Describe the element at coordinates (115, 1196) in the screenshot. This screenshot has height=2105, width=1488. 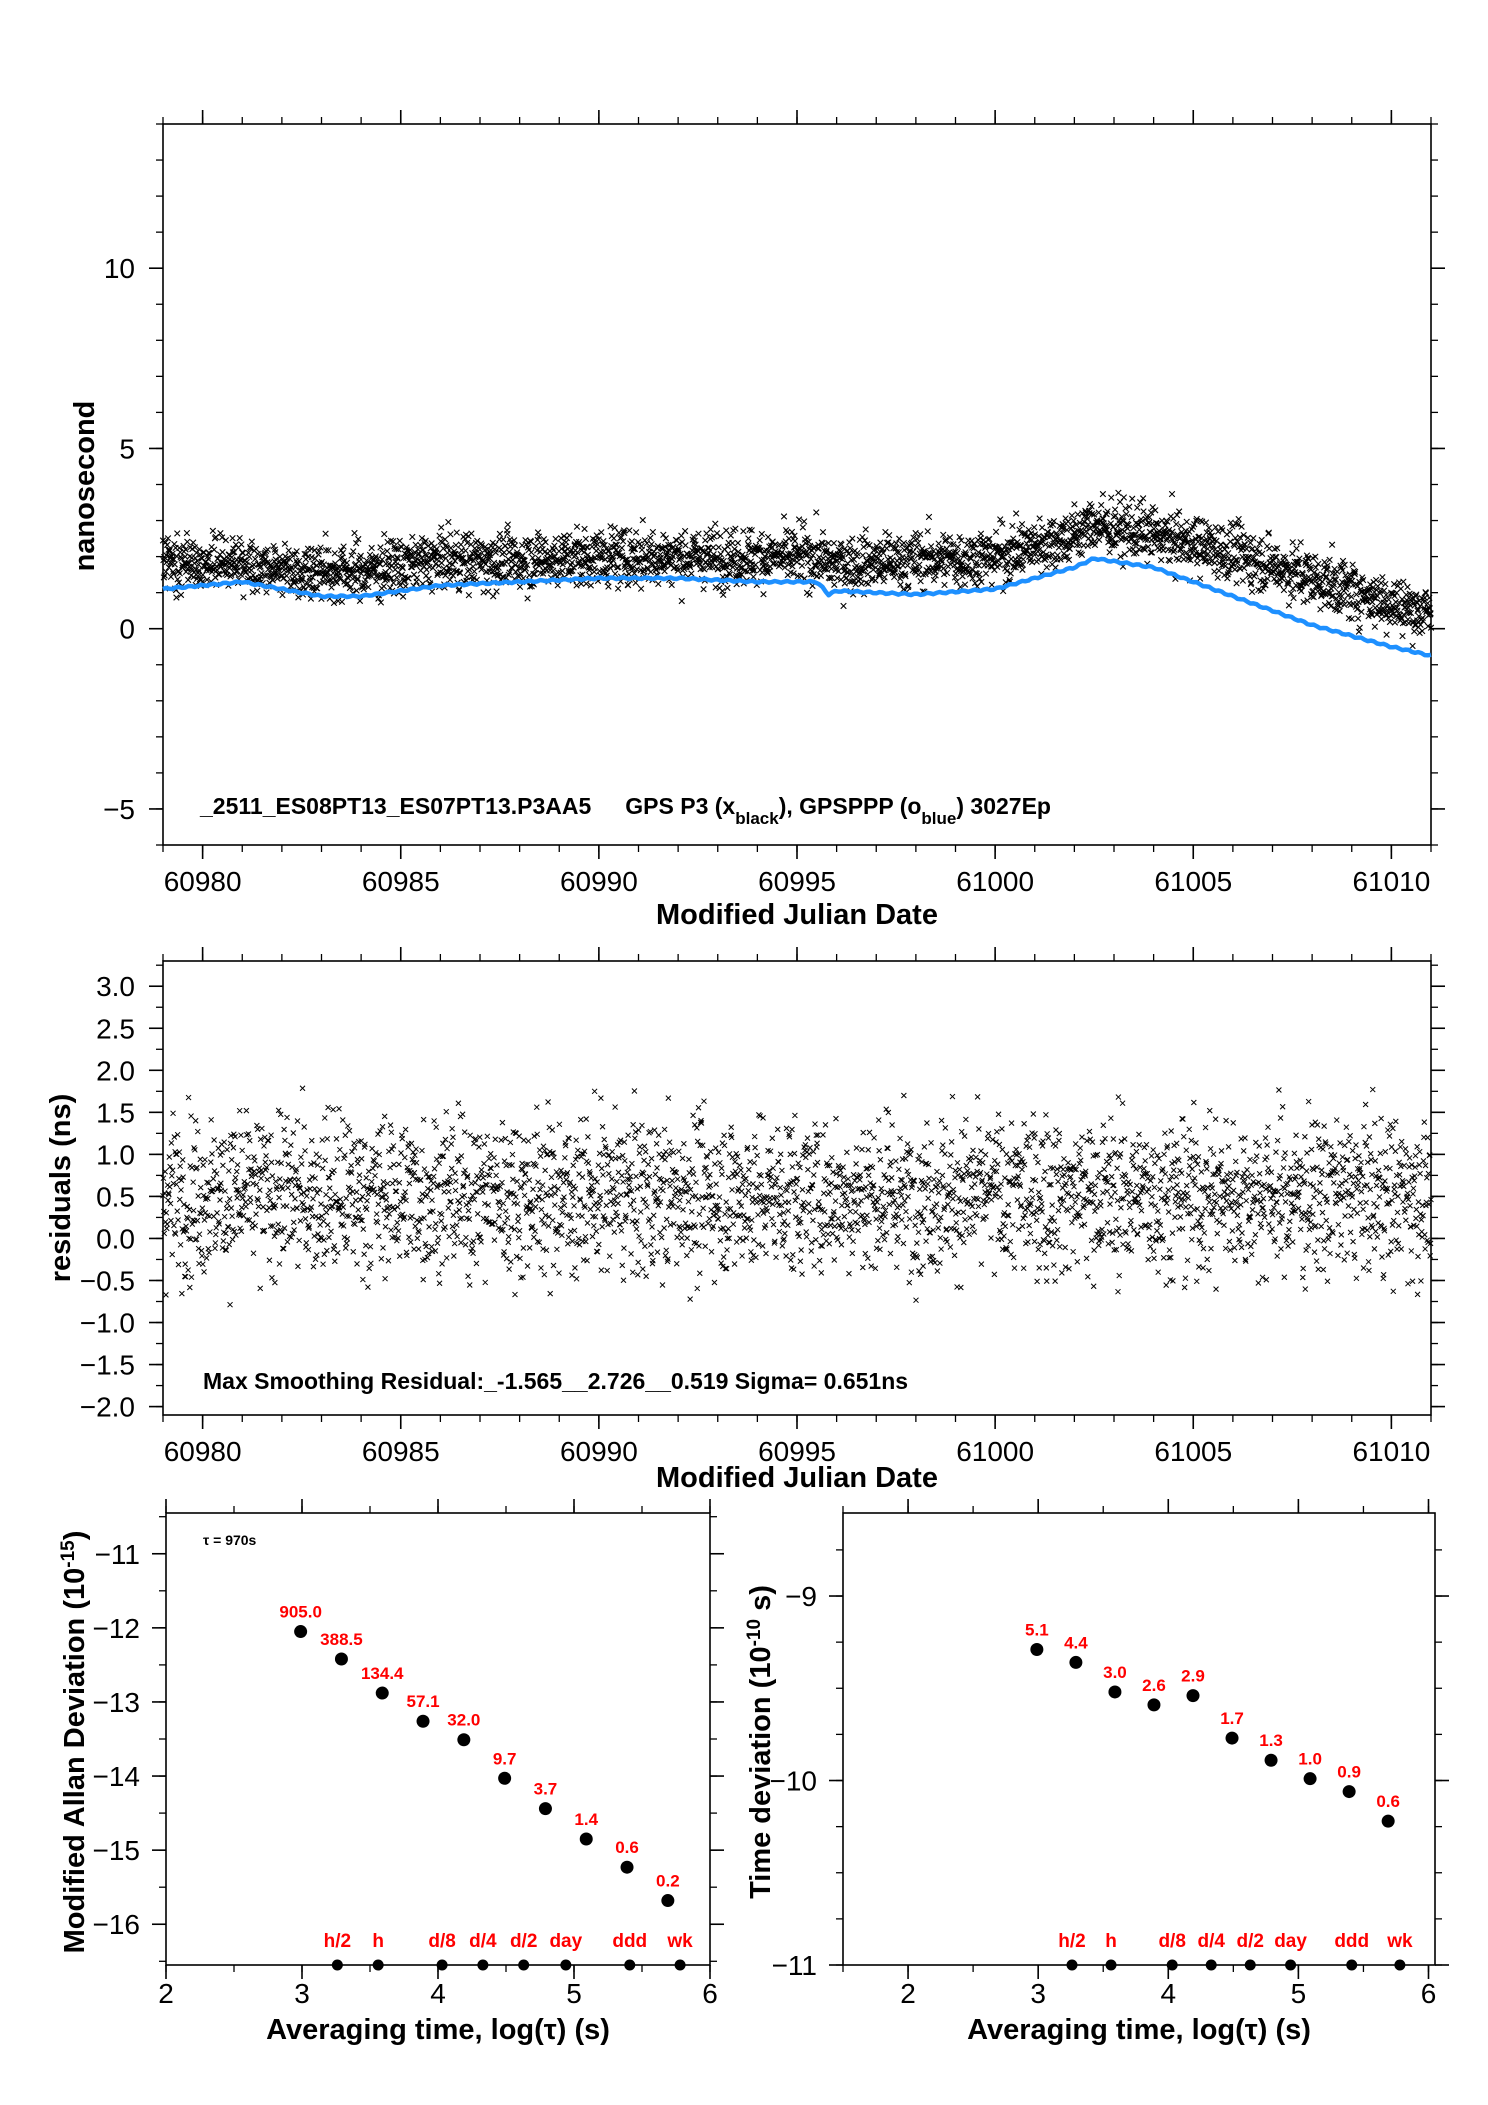
I see `y-tick-label: 0.5` at that location.